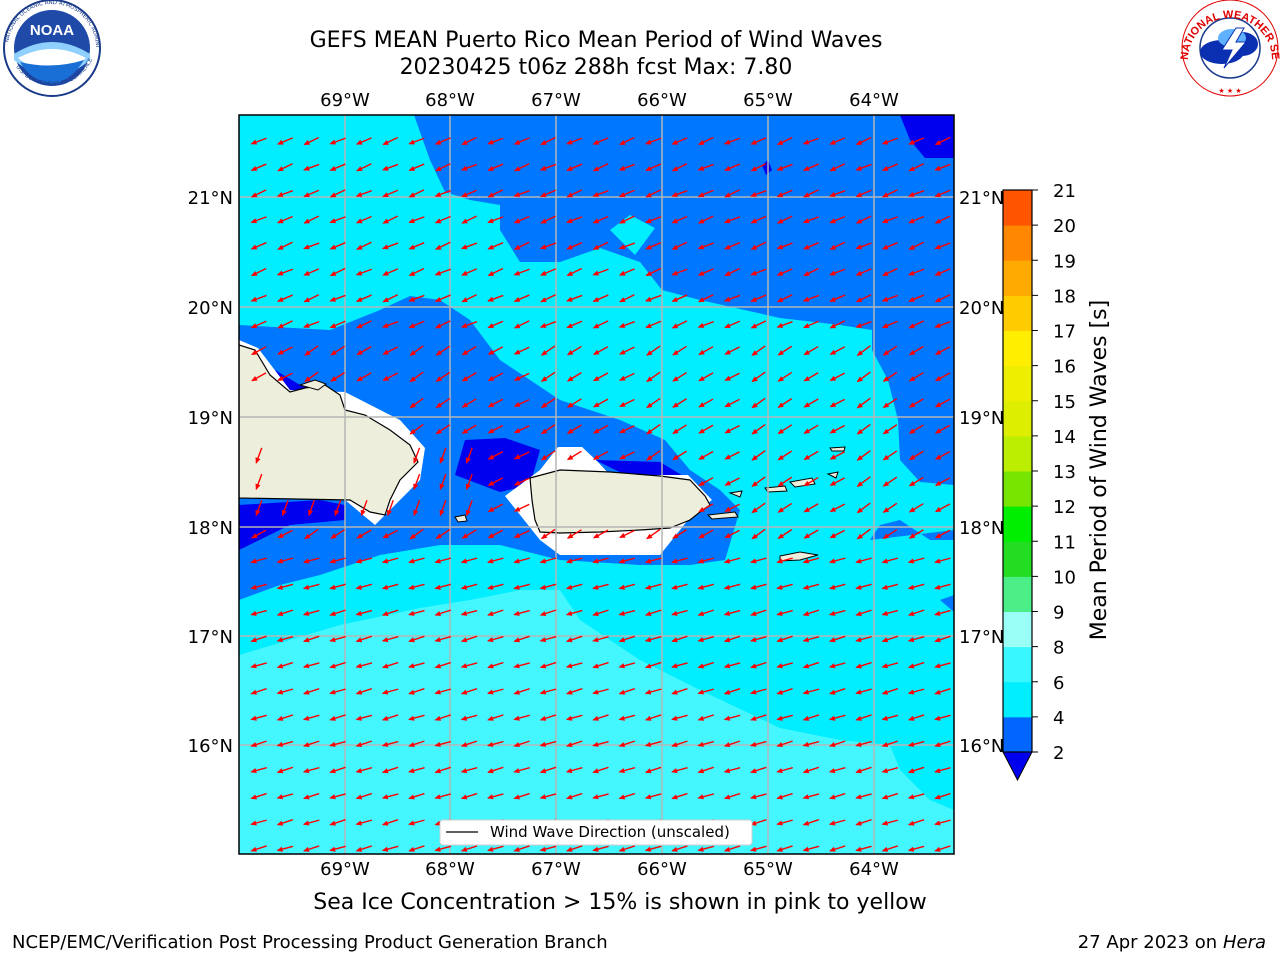 Image resolution: width=1280 pixels, height=960 pixels. Describe the element at coordinates (981, 637) in the screenshot. I see `lat-label-right: 17°N` at that location.